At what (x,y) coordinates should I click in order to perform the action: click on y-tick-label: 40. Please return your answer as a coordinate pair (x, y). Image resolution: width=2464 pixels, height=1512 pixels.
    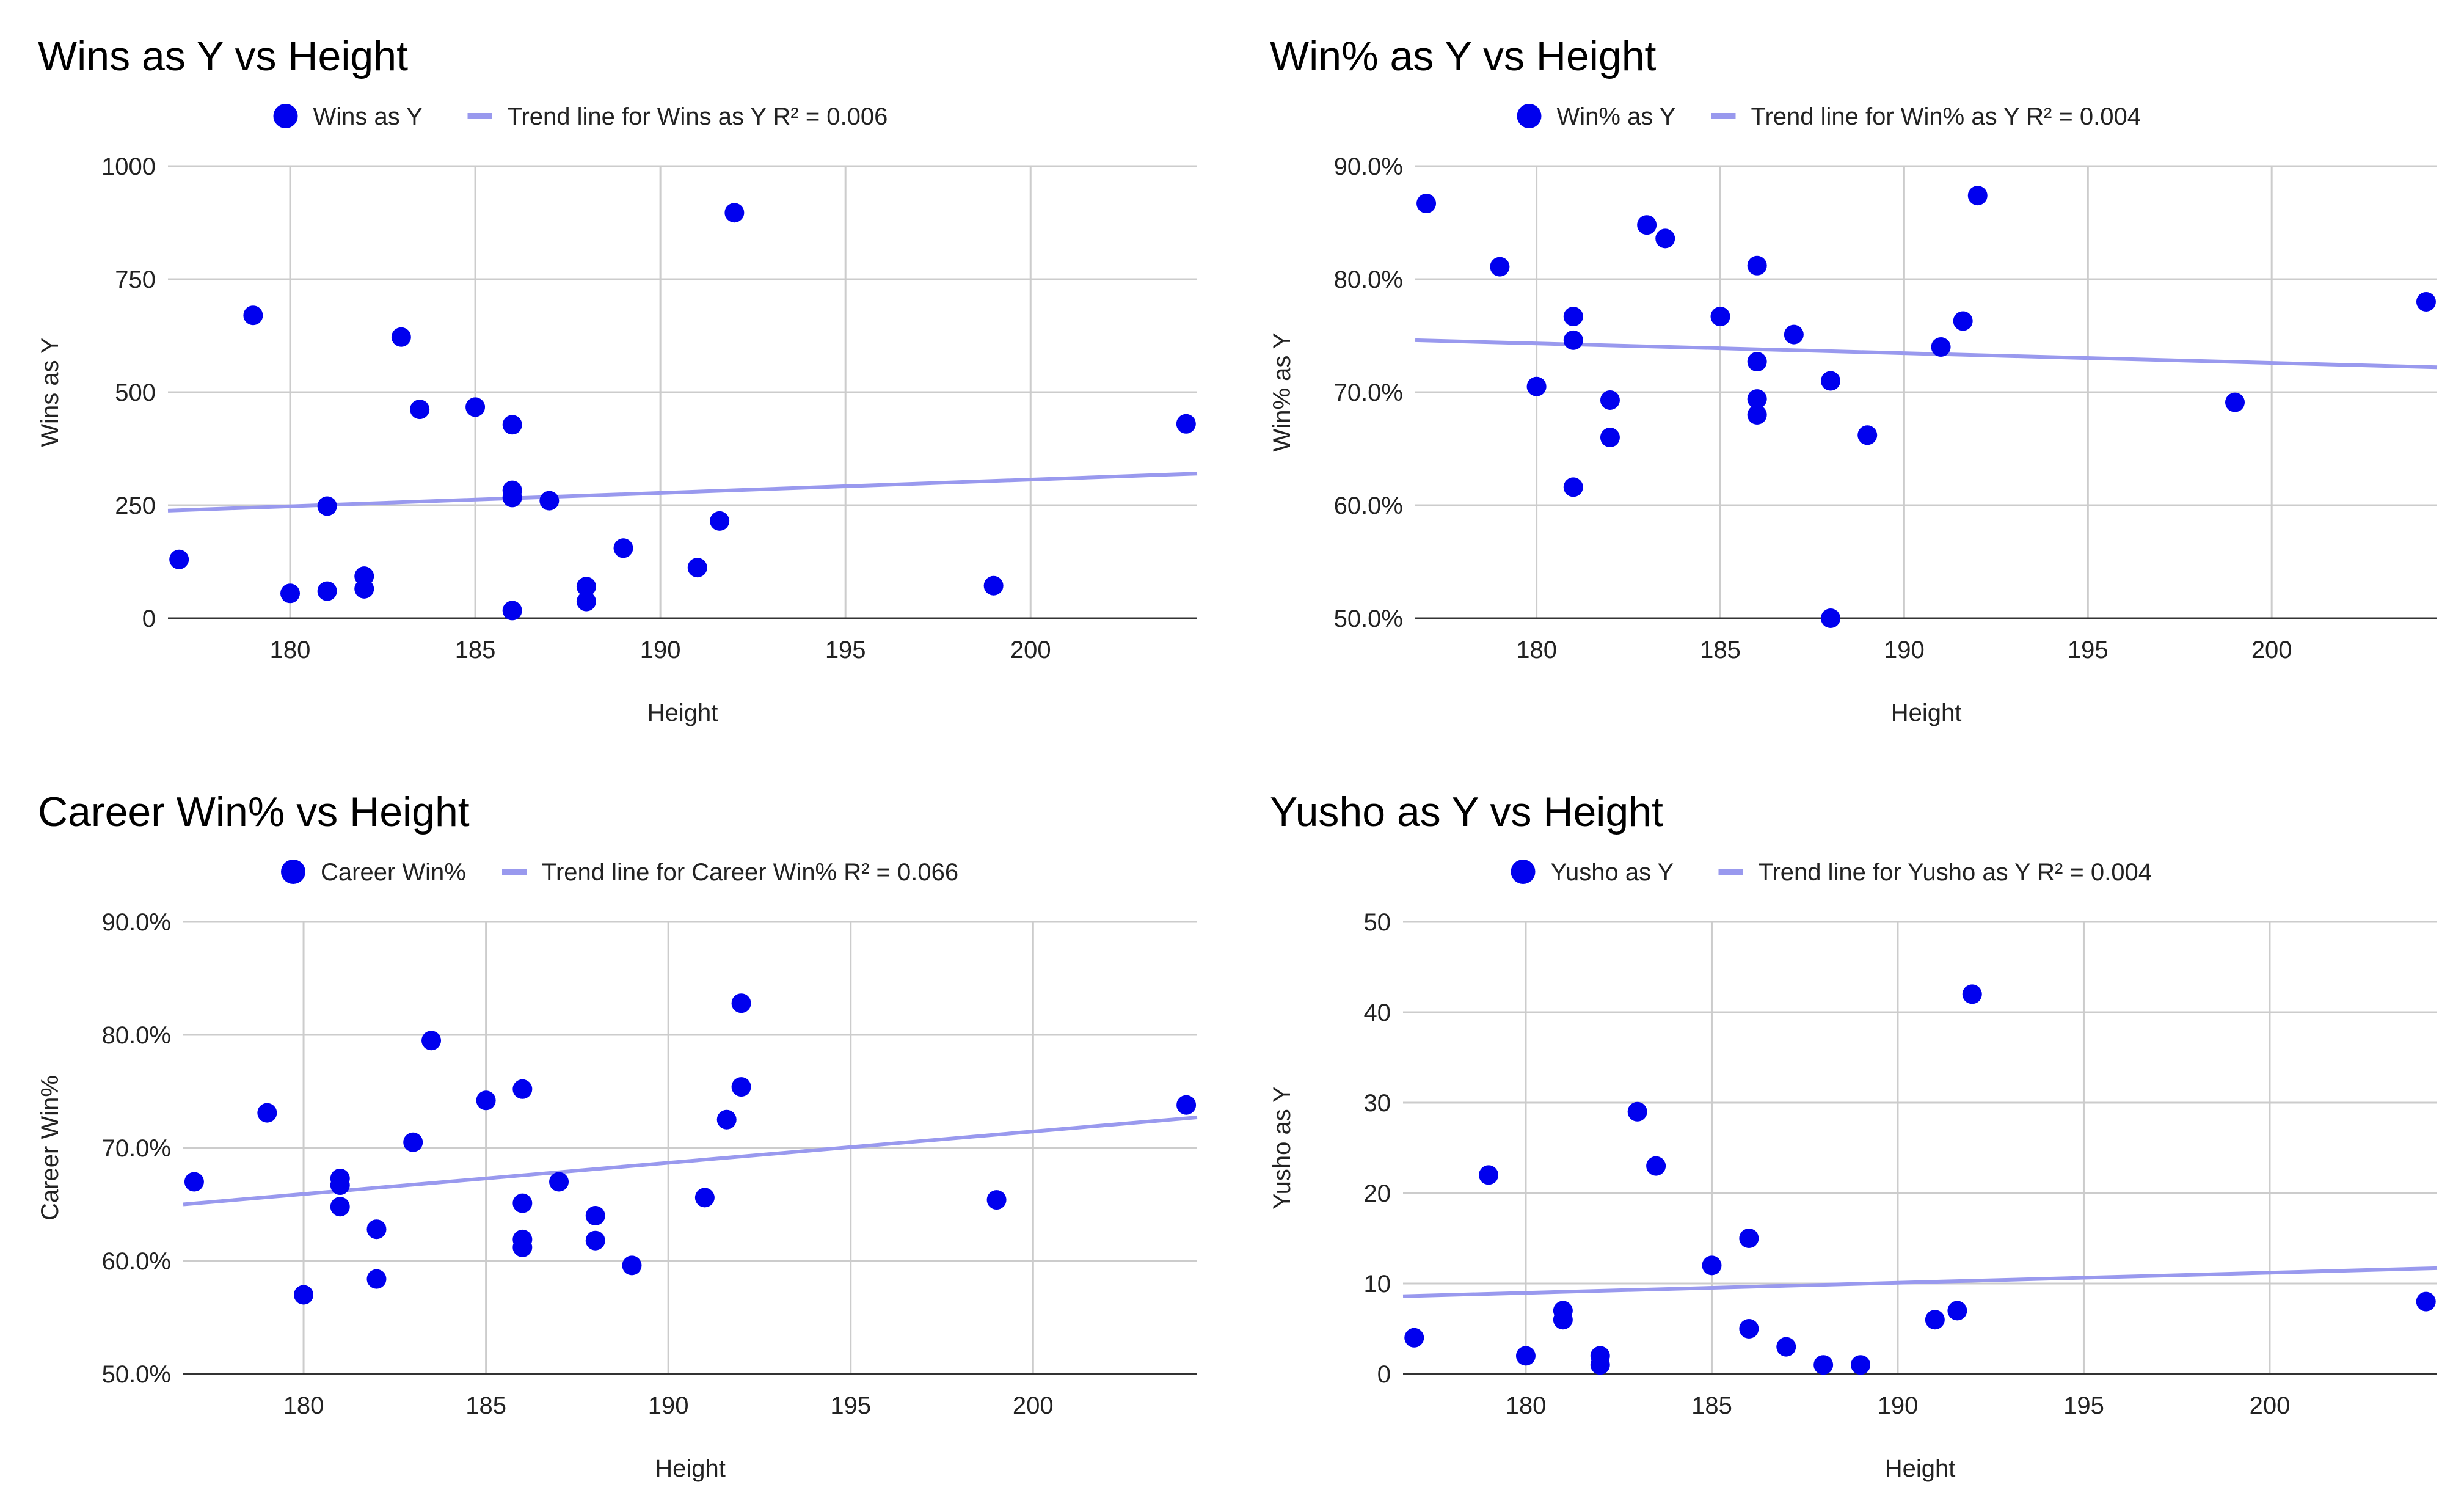
    Looking at the image, I should click on (1377, 1012).